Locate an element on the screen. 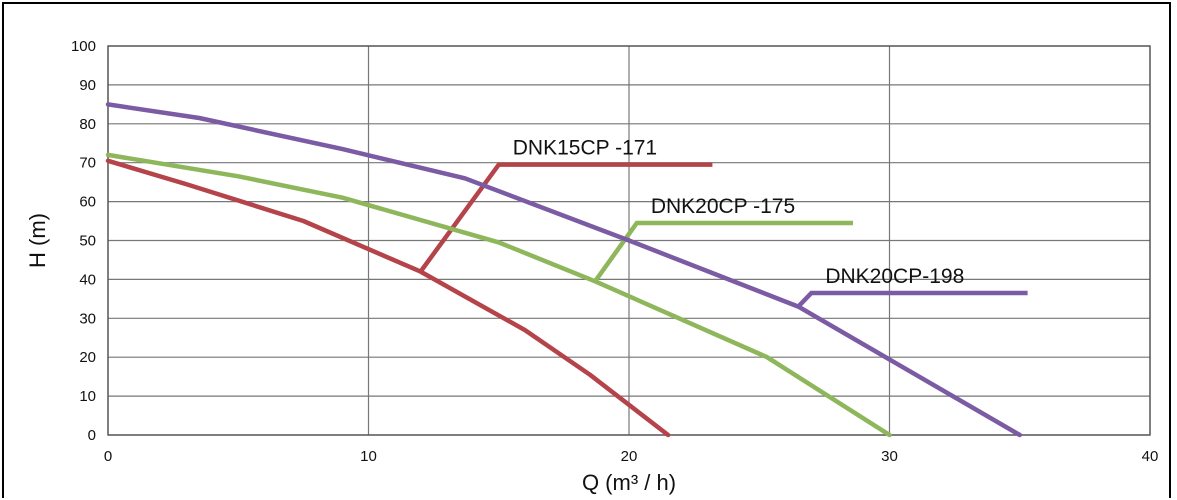 The width and height of the screenshot is (1177, 500). y-tick-label: 20 is located at coordinates (87, 357).